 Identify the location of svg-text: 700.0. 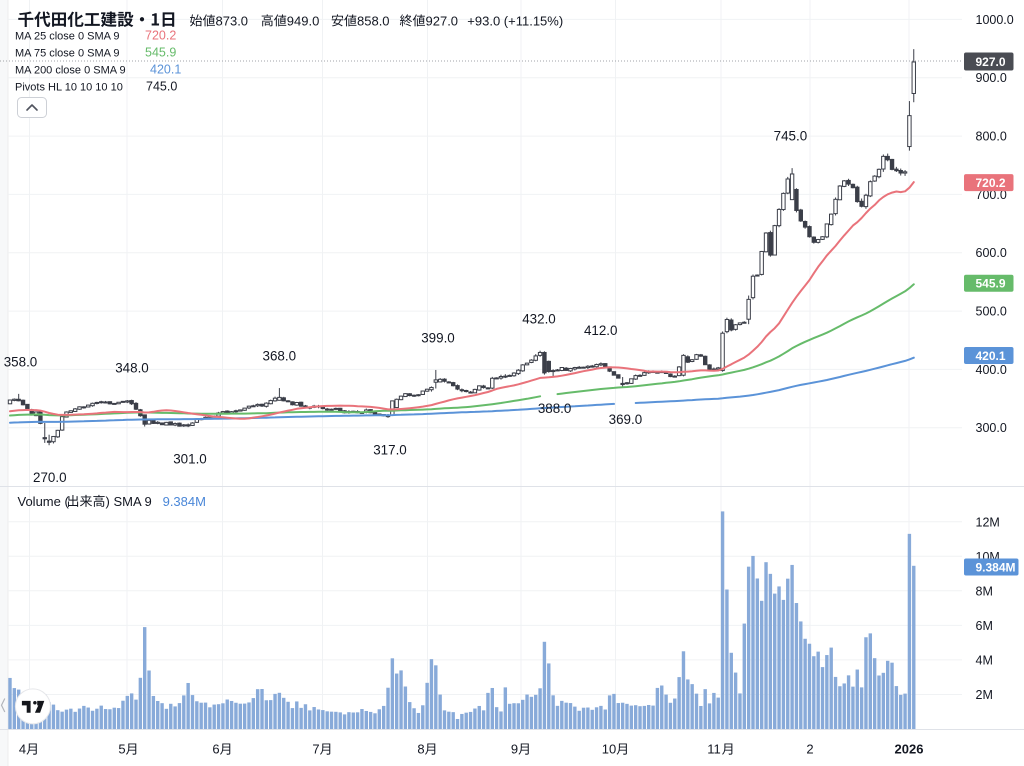
(991, 195).